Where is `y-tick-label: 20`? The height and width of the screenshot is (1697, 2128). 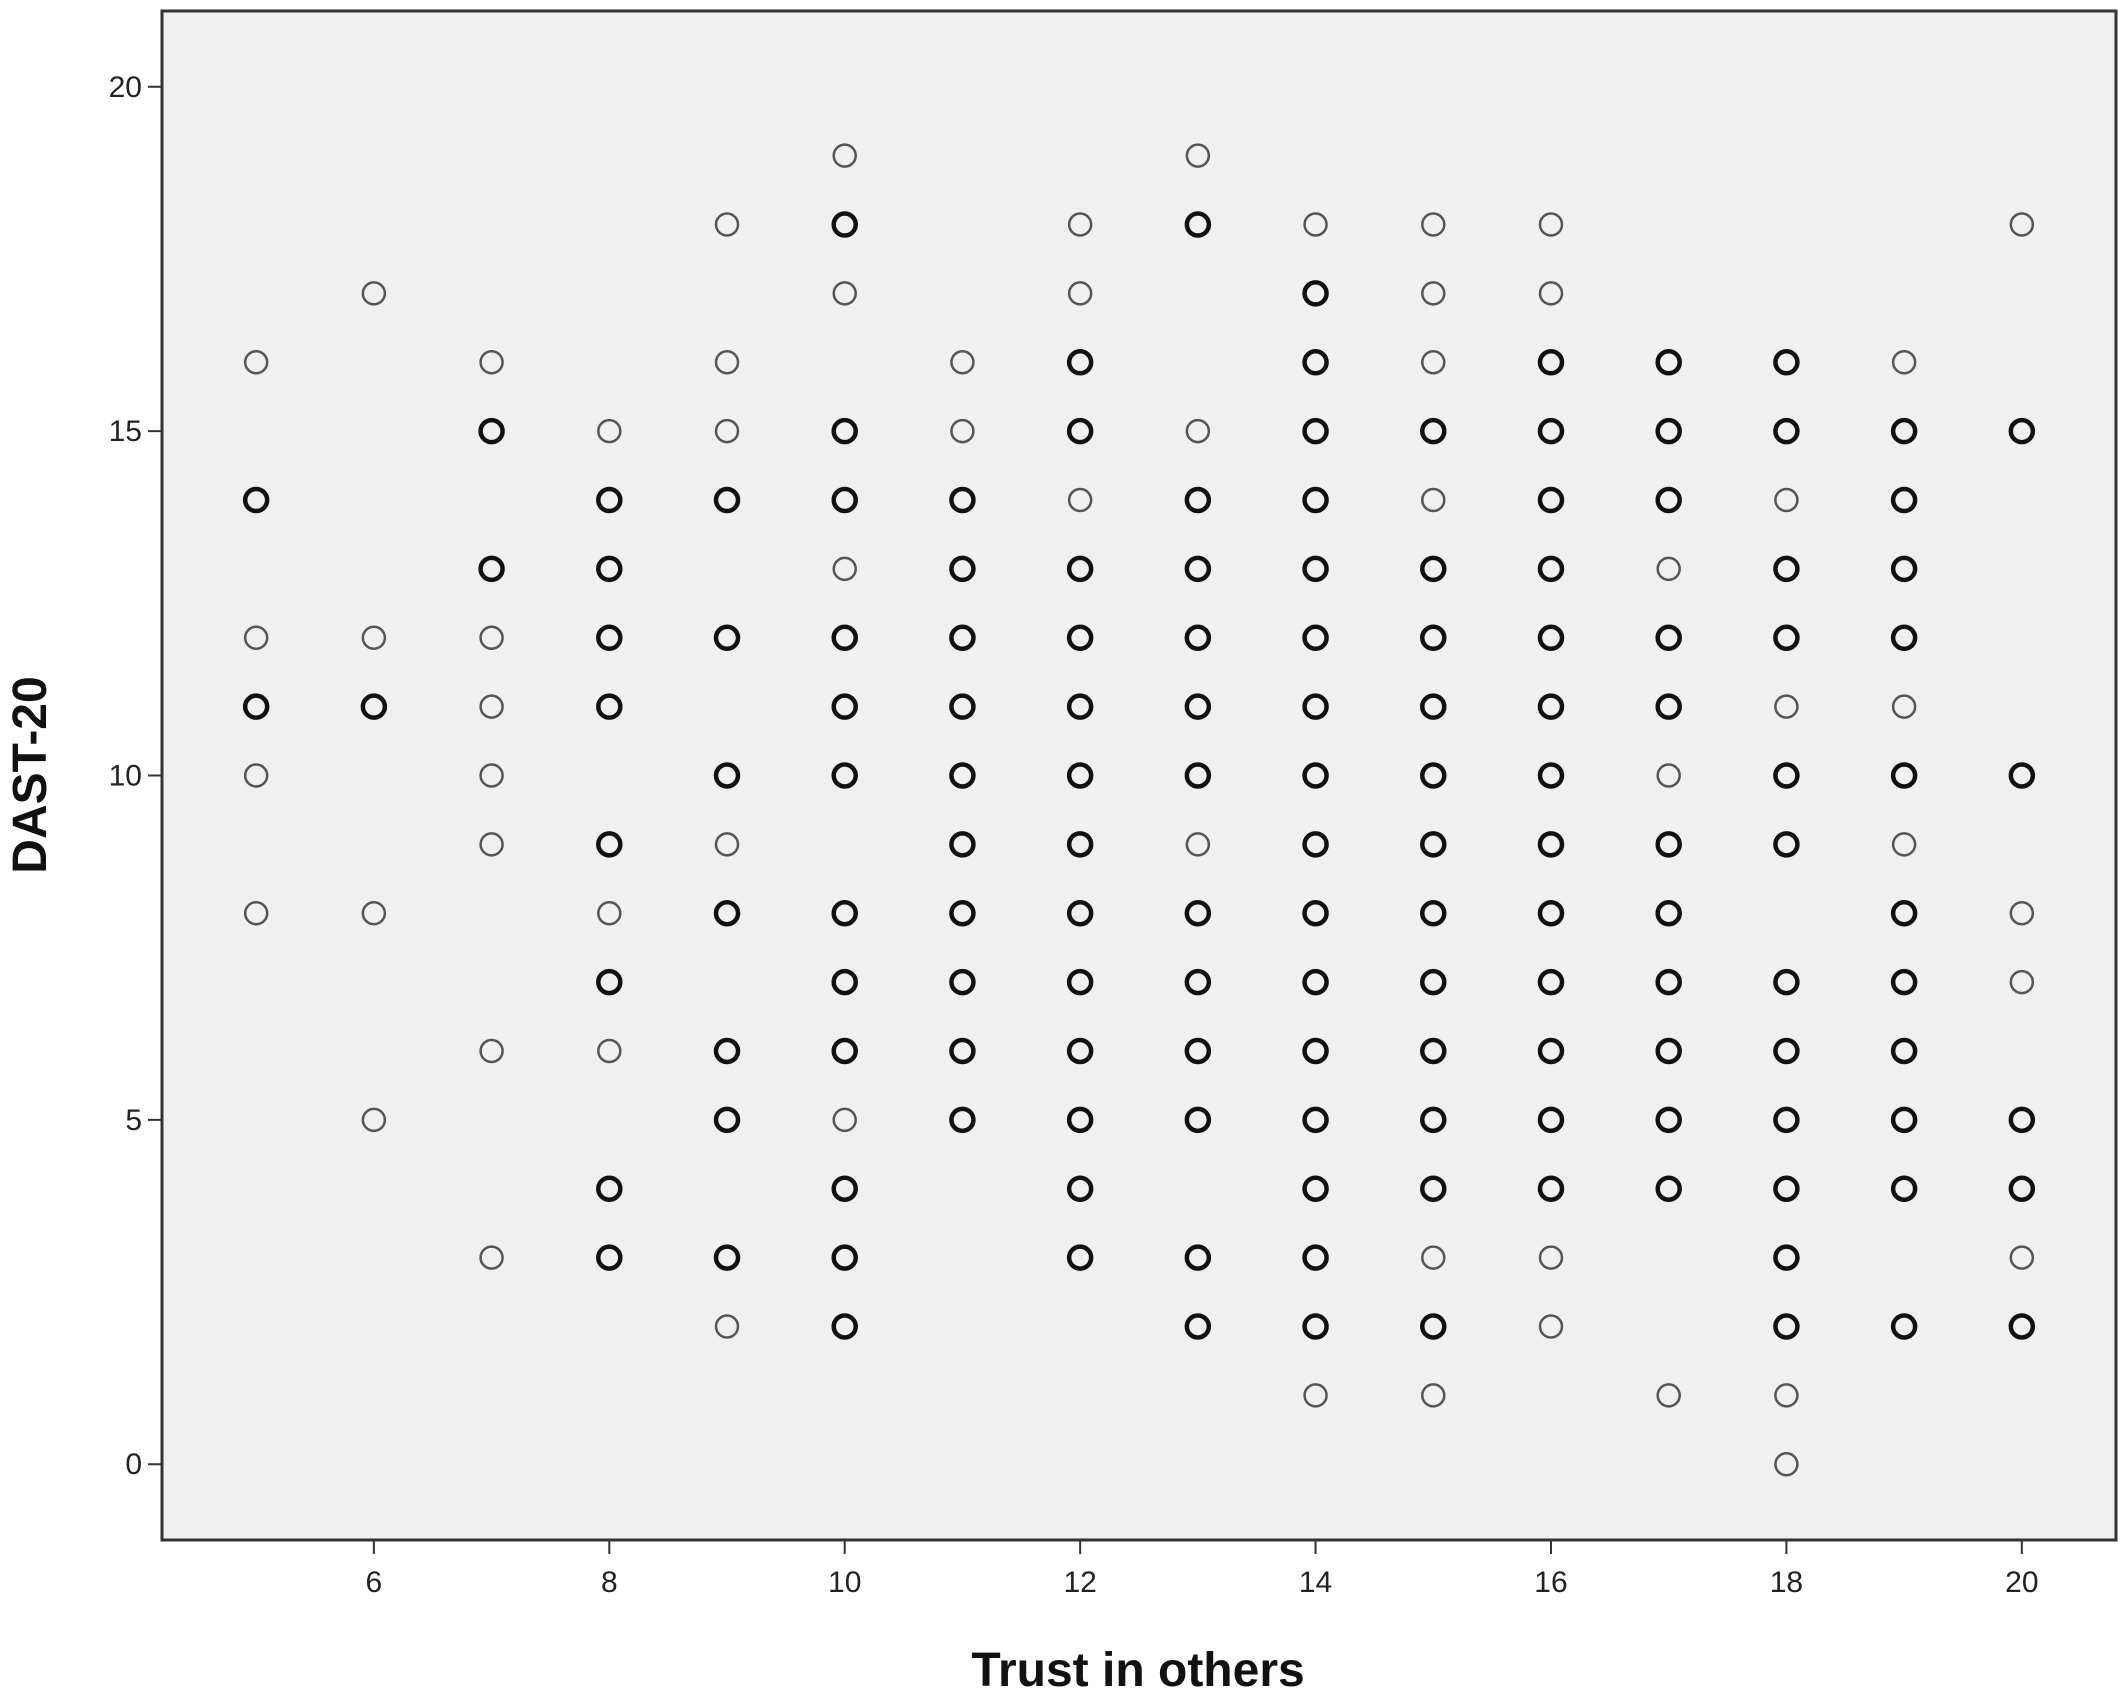 y-tick-label: 20 is located at coordinates (125, 87).